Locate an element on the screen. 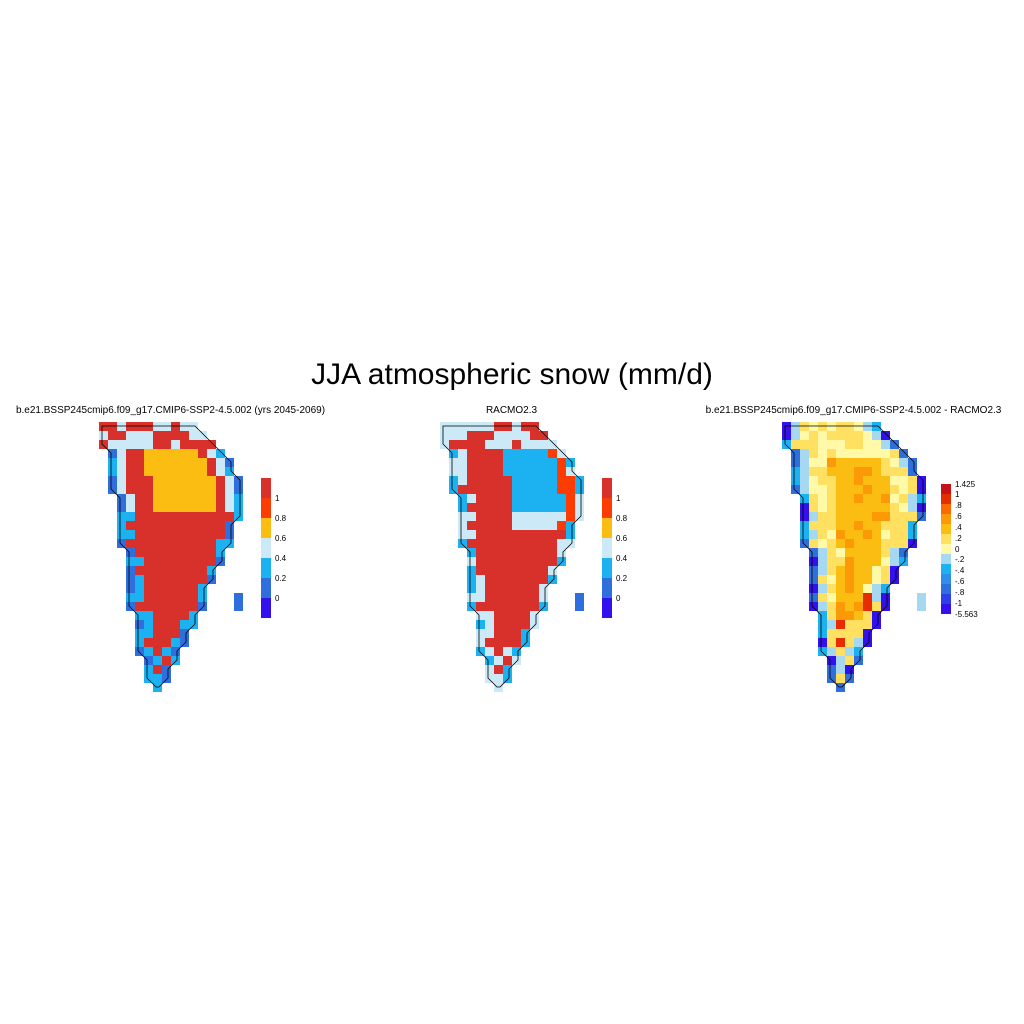 This screenshot has height=1024, width=1024. colorbar: 0 0.2 0.4 0.6 0.8 1 is located at coordinates (614, 548).